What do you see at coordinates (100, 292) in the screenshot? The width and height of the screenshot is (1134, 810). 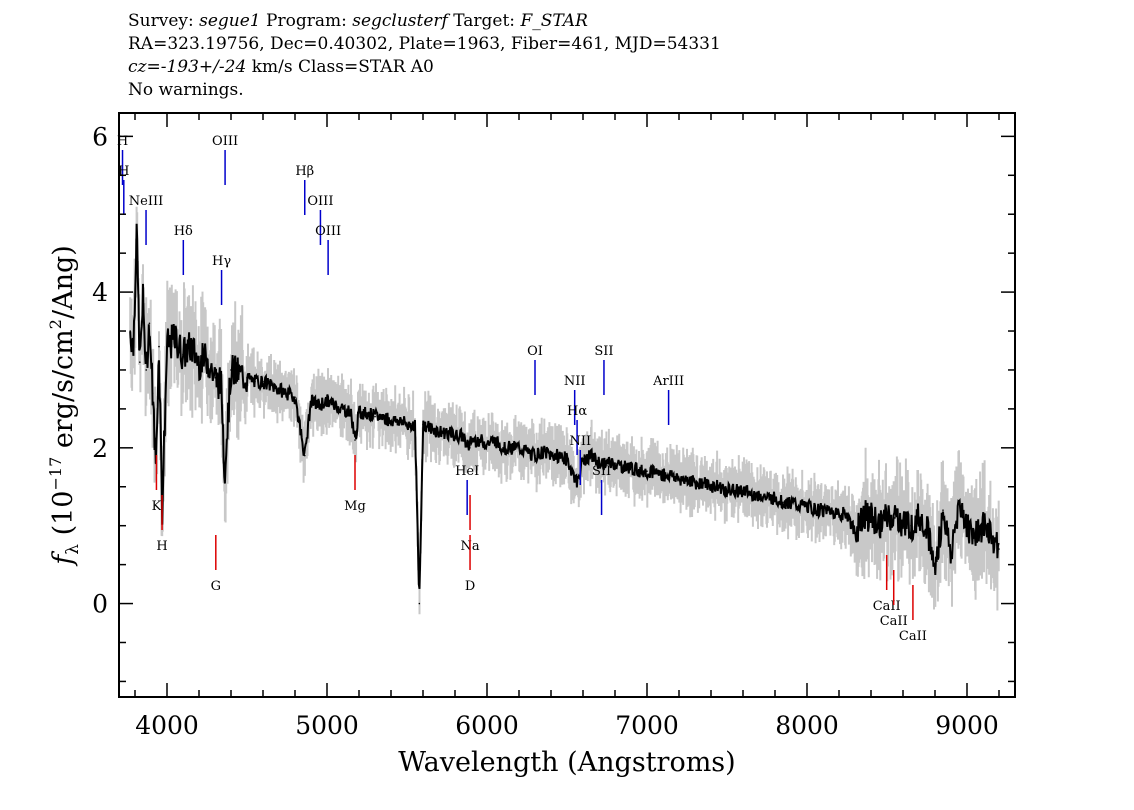 I see `y-tick-label: 4` at bounding box center [100, 292].